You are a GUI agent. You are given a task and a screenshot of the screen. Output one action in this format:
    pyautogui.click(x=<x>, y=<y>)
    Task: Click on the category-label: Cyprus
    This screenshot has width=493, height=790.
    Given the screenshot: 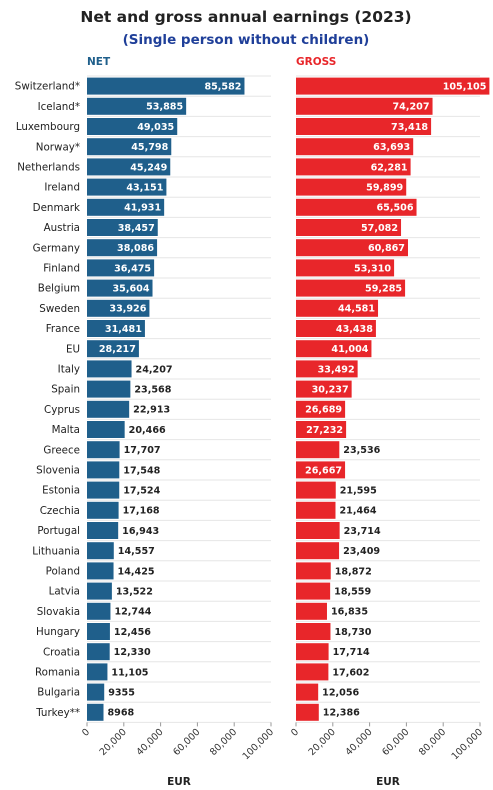 What is the action you would take?
    pyautogui.click(x=62, y=410)
    